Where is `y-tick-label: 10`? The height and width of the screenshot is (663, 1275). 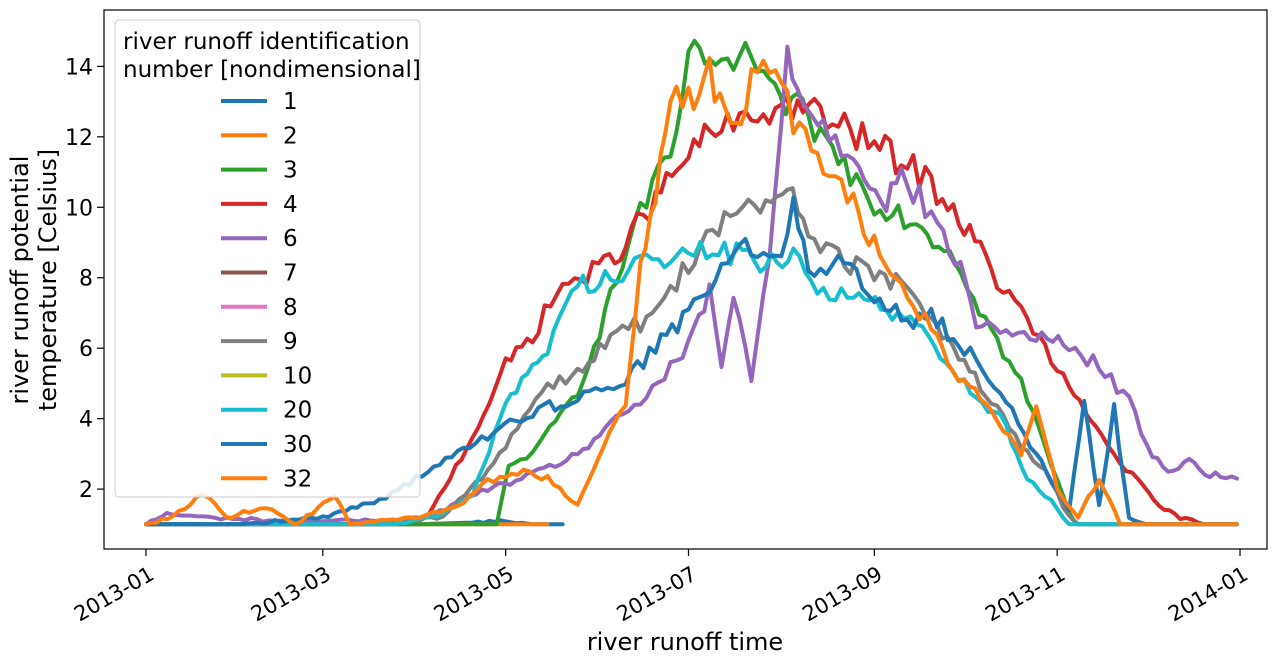 y-tick-label: 10 is located at coordinates (79, 208).